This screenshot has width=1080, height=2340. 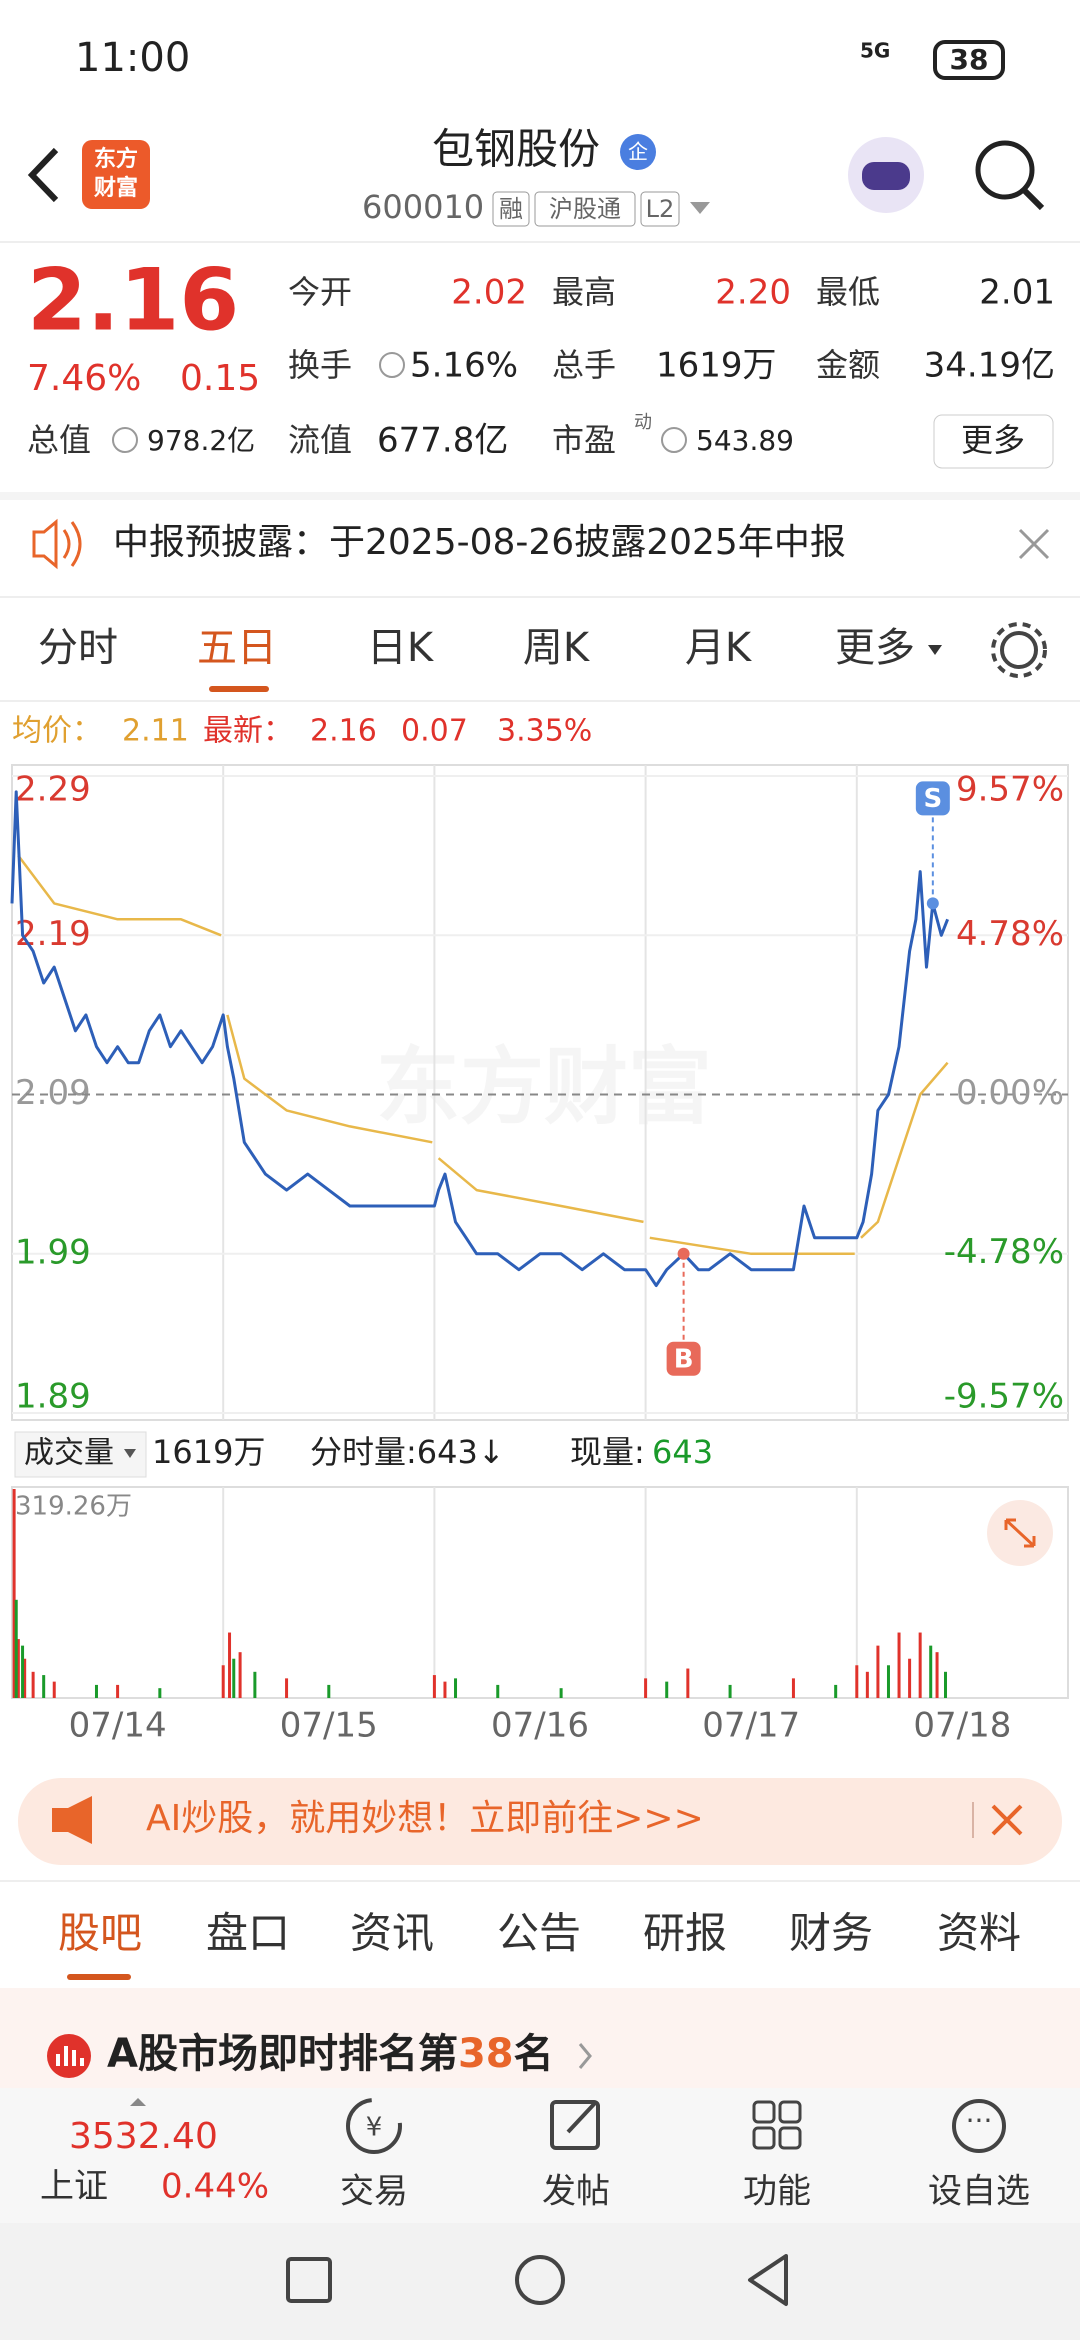 I want to click on trade-icon, so click(x=374, y=2126).